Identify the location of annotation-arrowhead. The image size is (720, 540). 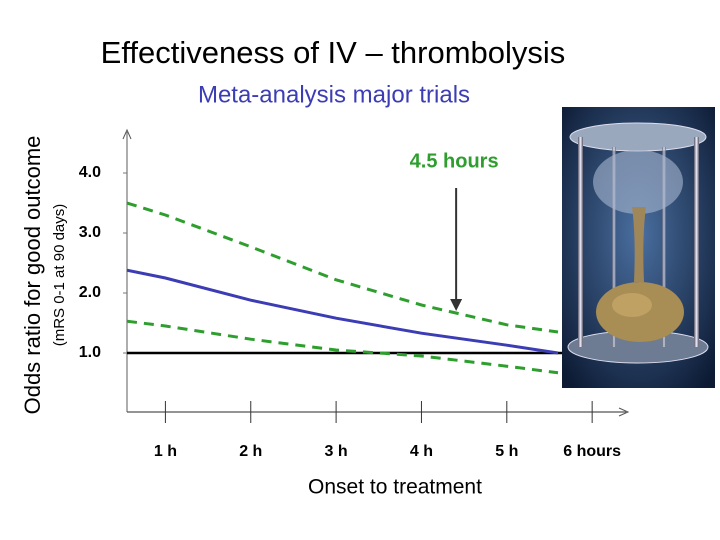
(456, 305).